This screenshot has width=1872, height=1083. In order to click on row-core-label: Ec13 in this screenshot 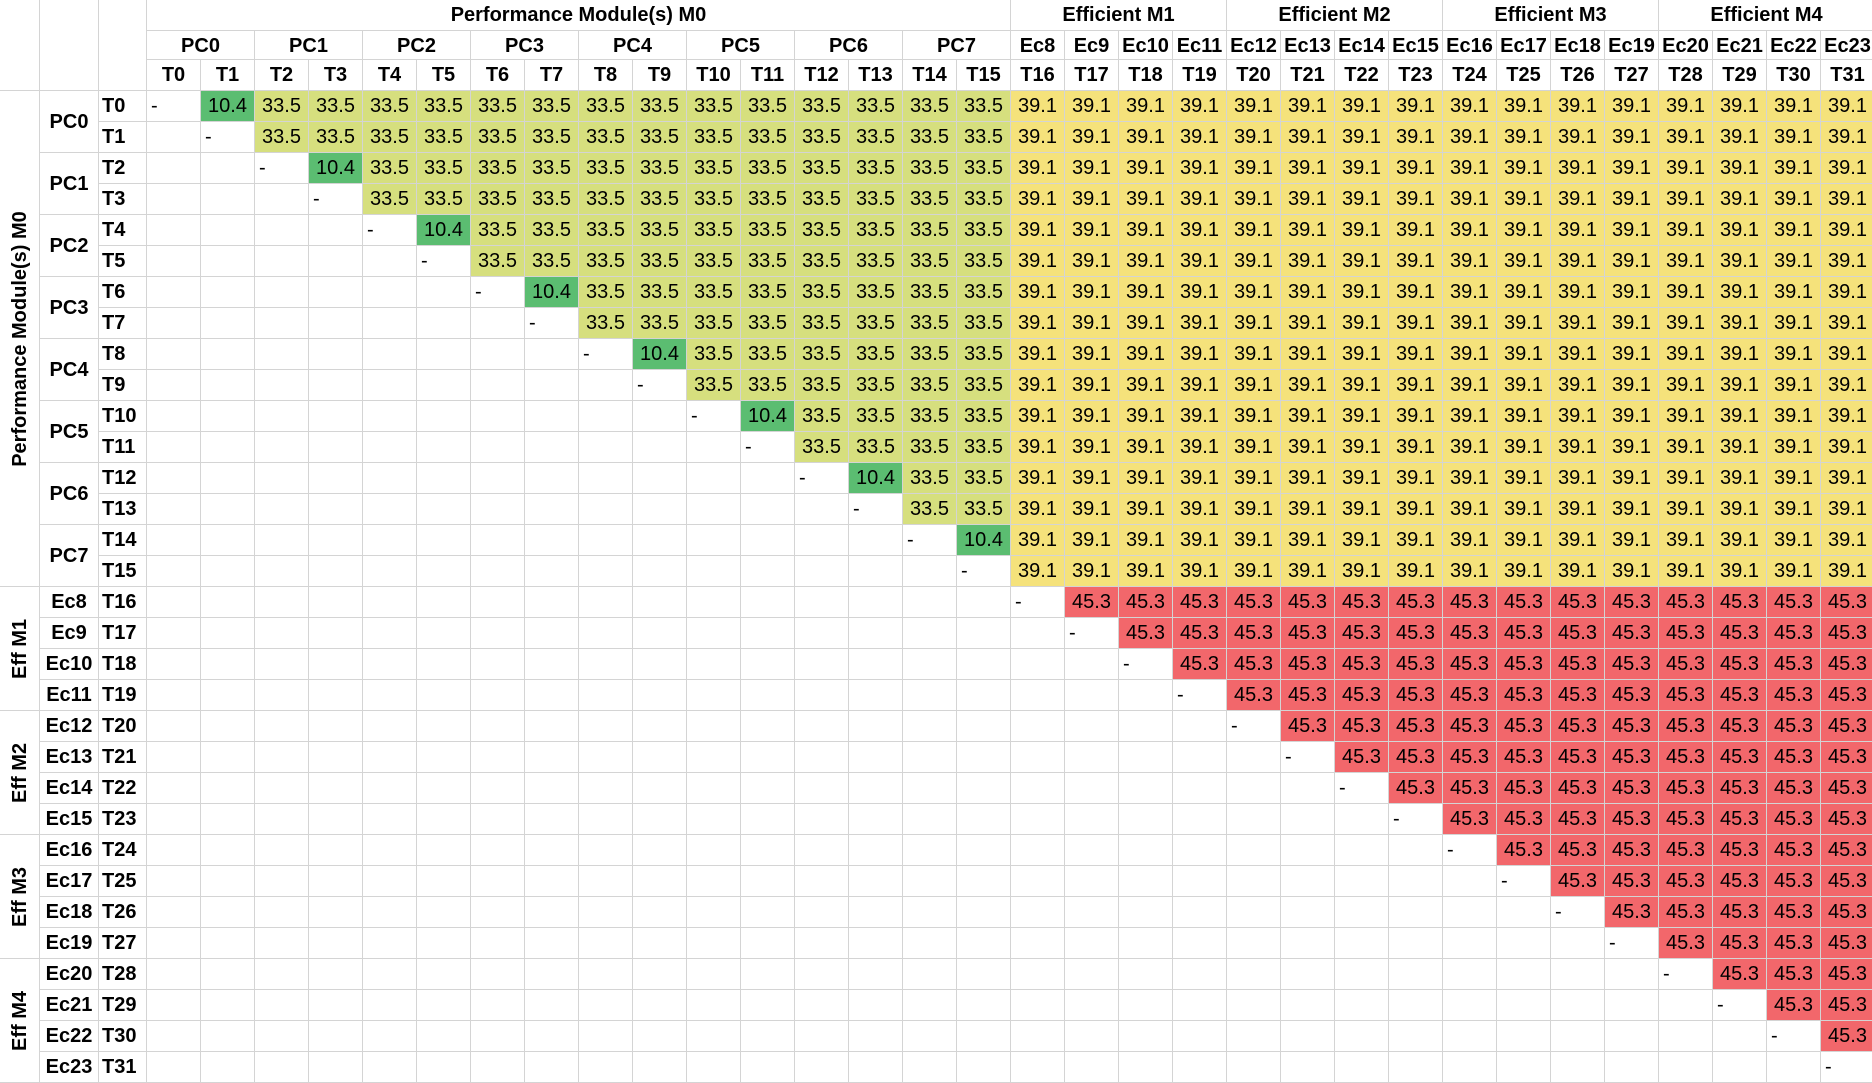, I will do `click(69, 757)`.